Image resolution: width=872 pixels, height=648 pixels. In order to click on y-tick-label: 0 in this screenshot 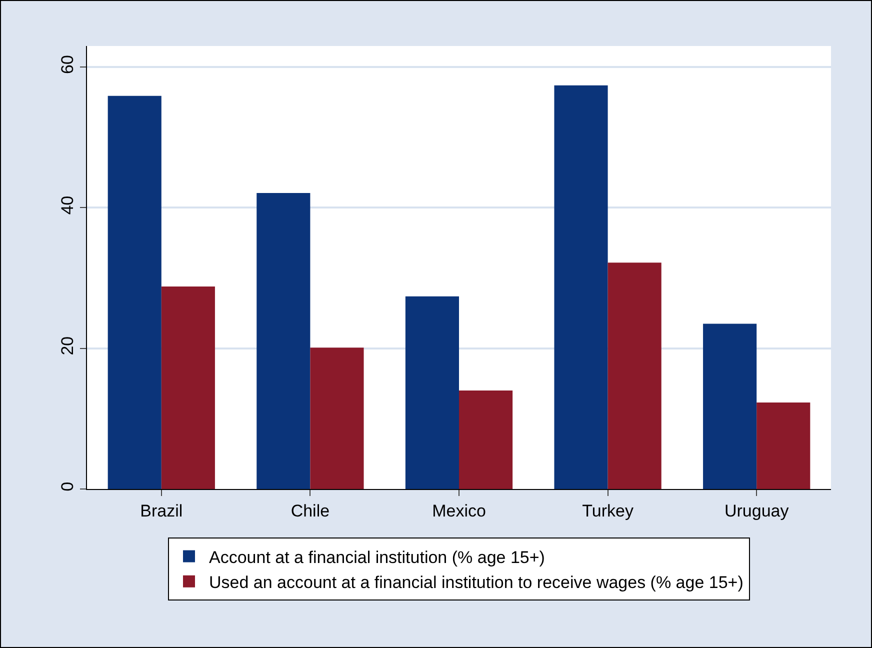, I will do `click(68, 487)`.